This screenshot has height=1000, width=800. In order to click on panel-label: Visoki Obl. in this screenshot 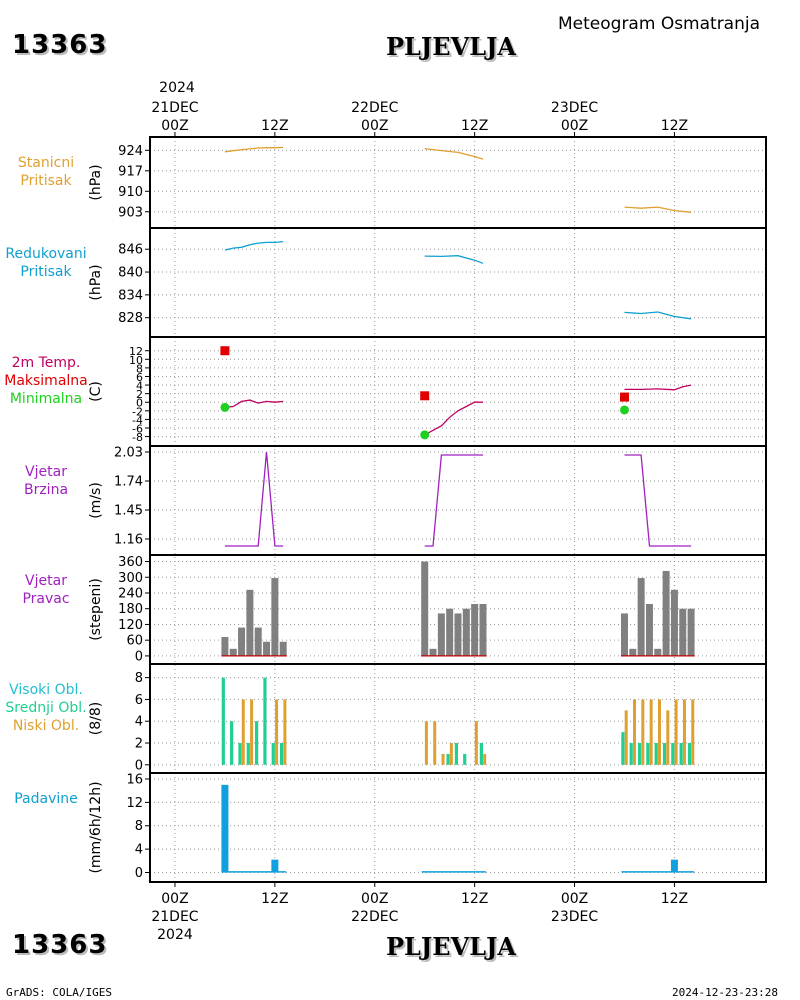, I will do `click(46, 690)`.